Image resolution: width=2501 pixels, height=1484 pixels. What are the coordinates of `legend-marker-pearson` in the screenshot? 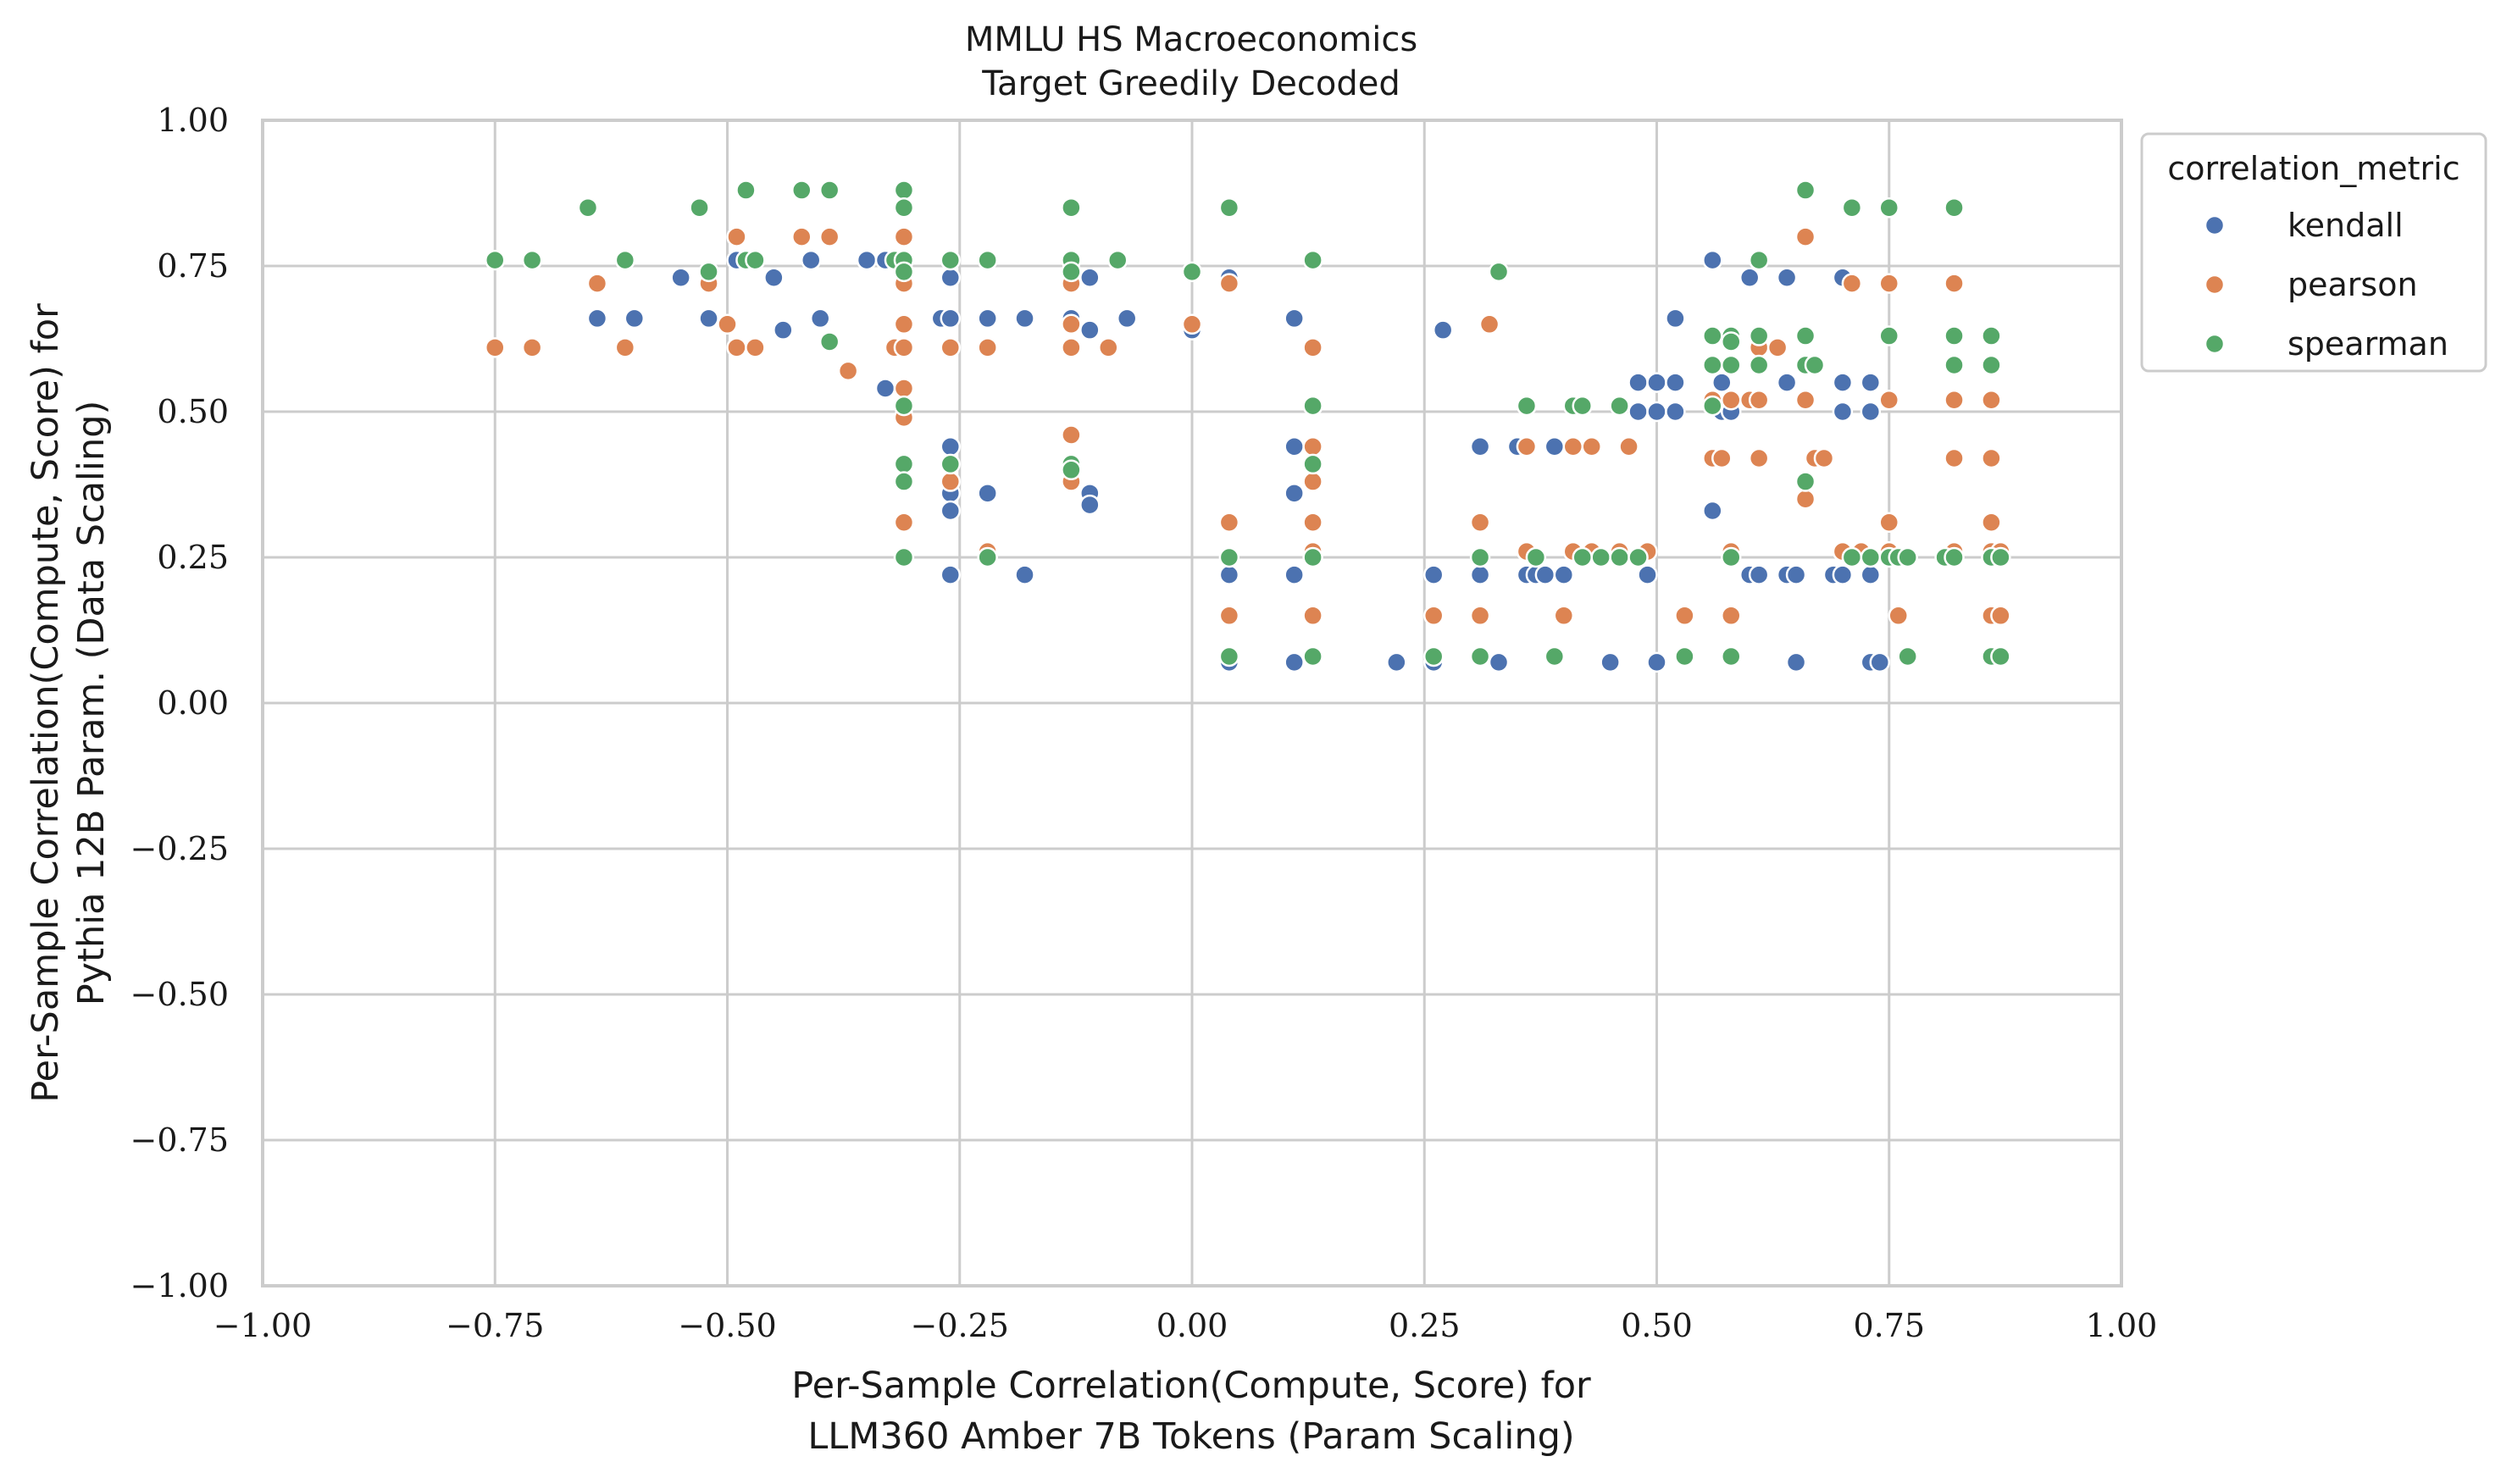 It's located at (2215, 285).